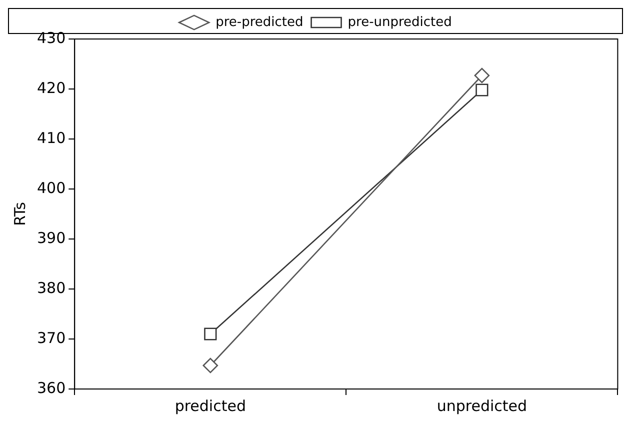 The width and height of the screenshot is (635, 429). I want to click on y-tick-label: 380, so click(51, 287).